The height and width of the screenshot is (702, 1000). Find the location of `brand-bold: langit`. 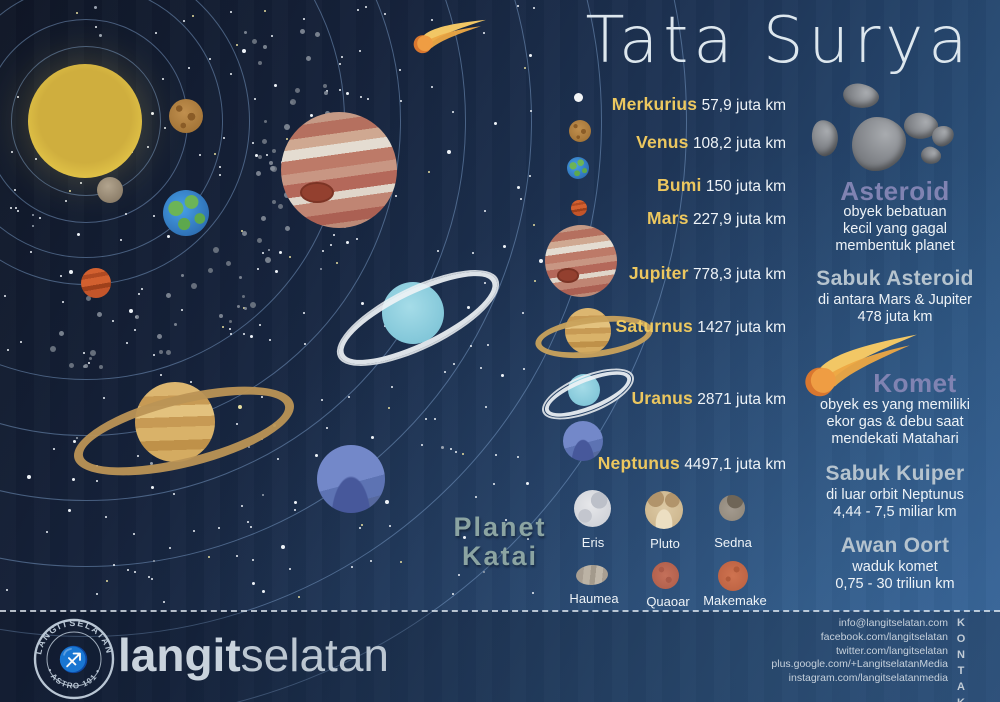

brand-bold: langit is located at coordinates (179, 655).